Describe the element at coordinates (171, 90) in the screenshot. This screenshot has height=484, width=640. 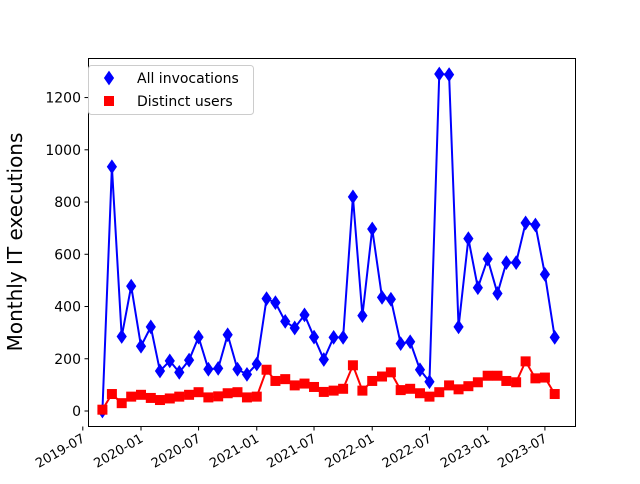
I see `legend: All invocations Distinct users` at that location.